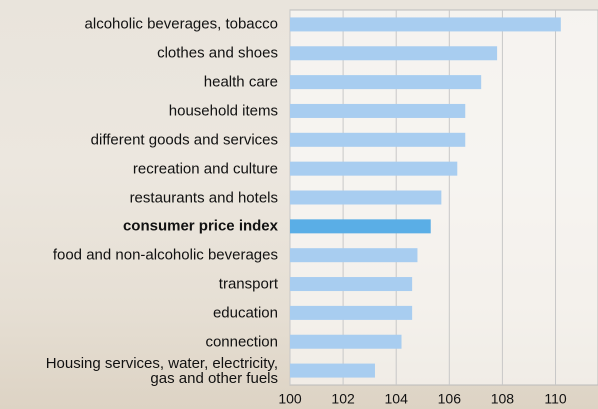  I want to click on x-tick-label: 102, so click(343, 399).